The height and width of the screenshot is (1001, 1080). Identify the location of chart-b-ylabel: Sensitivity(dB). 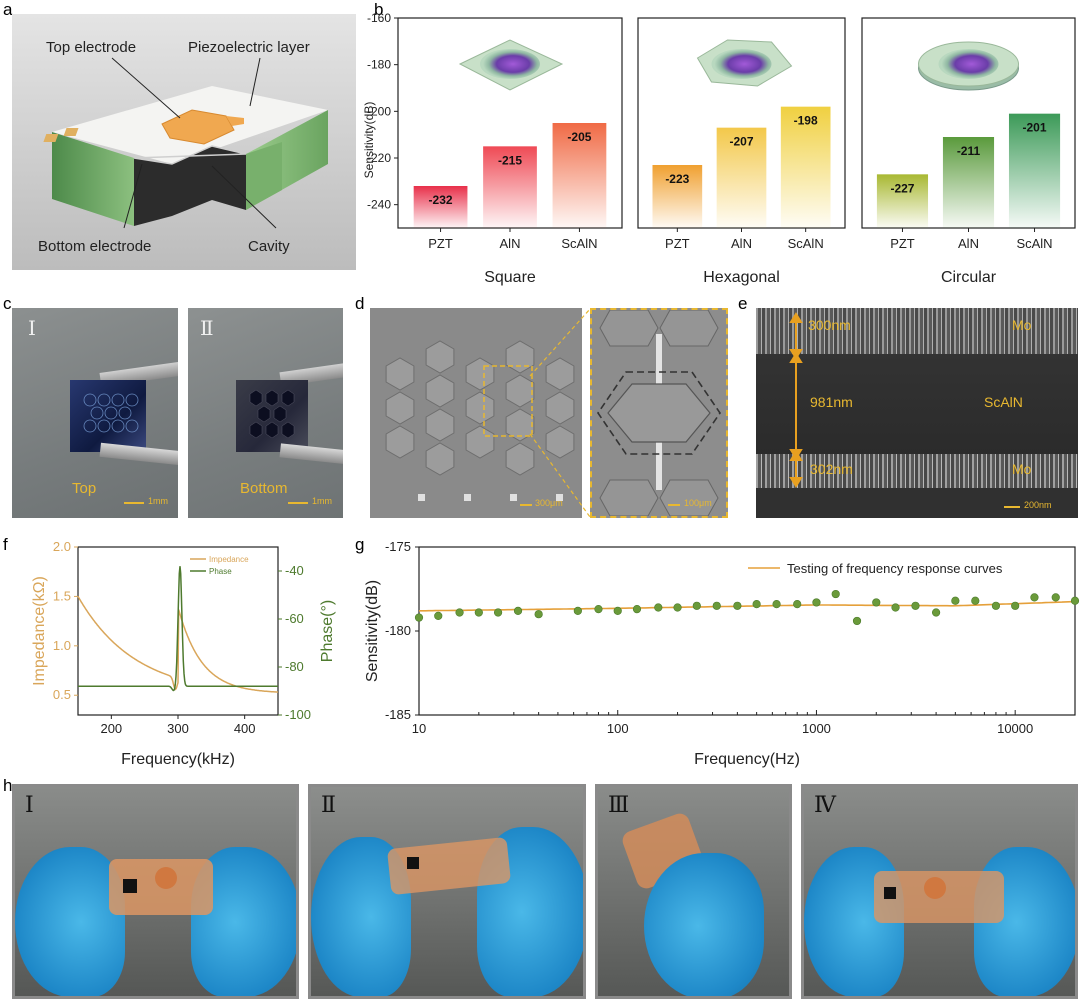
(369, 140).